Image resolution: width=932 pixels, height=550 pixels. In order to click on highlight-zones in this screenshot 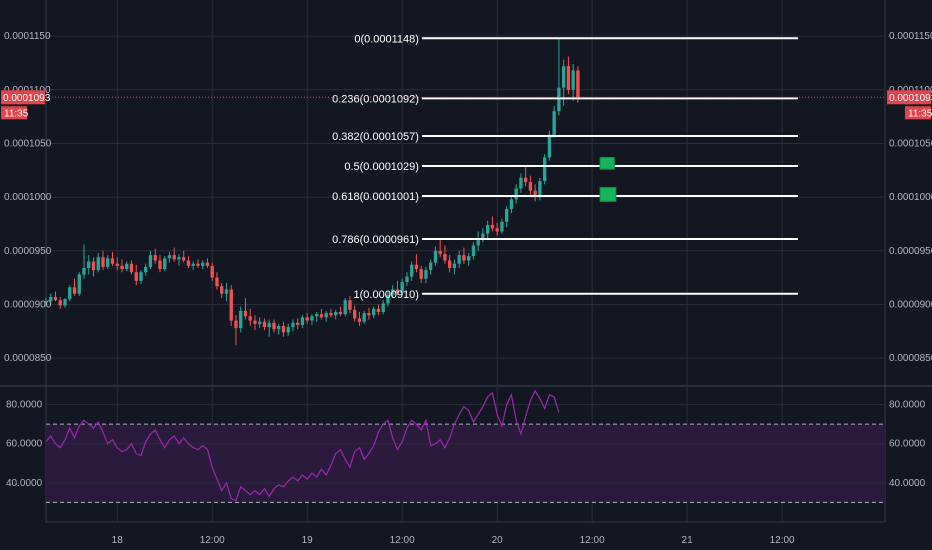, I will do `click(608, 179)`.